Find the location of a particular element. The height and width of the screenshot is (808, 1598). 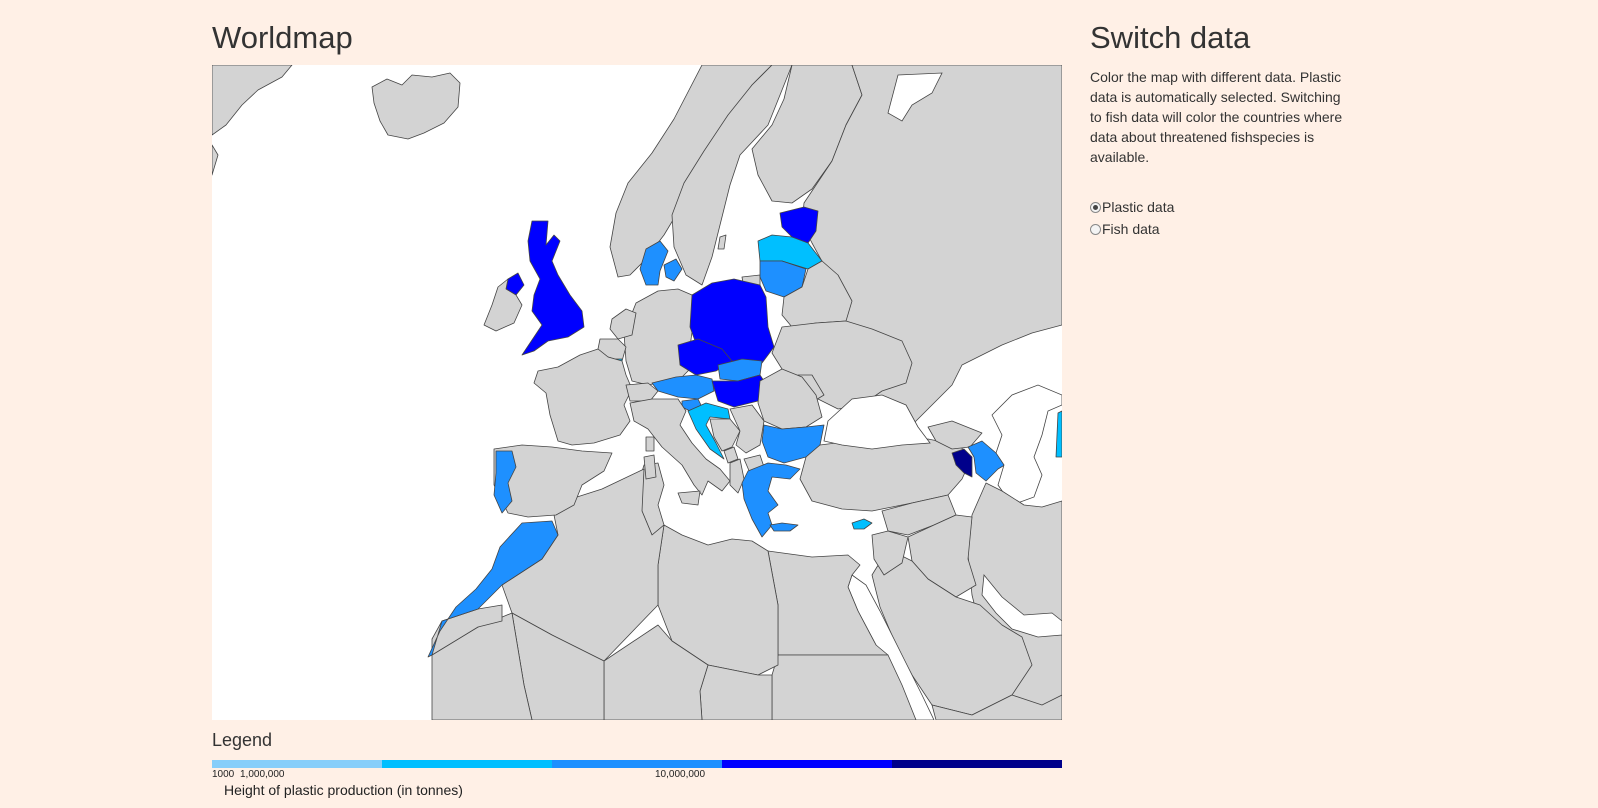

country-spain is located at coordinates (553, 481).